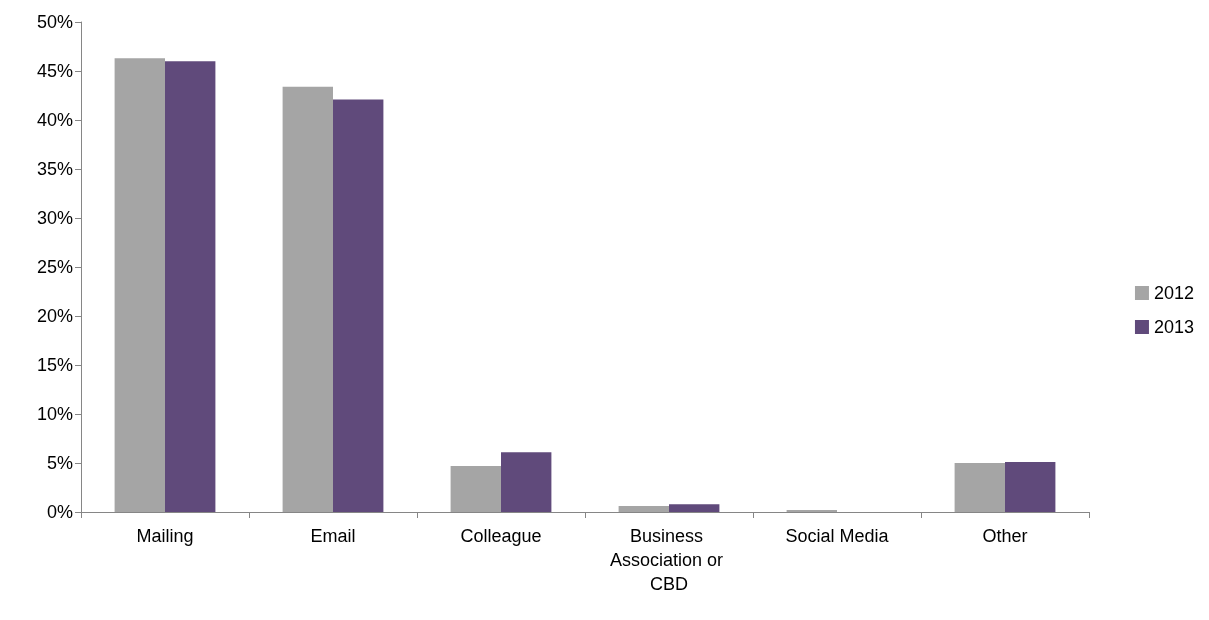  Describe the element at coordinates (1173, 293) in the screenshot. I see `legend-label: 2012` at that location.